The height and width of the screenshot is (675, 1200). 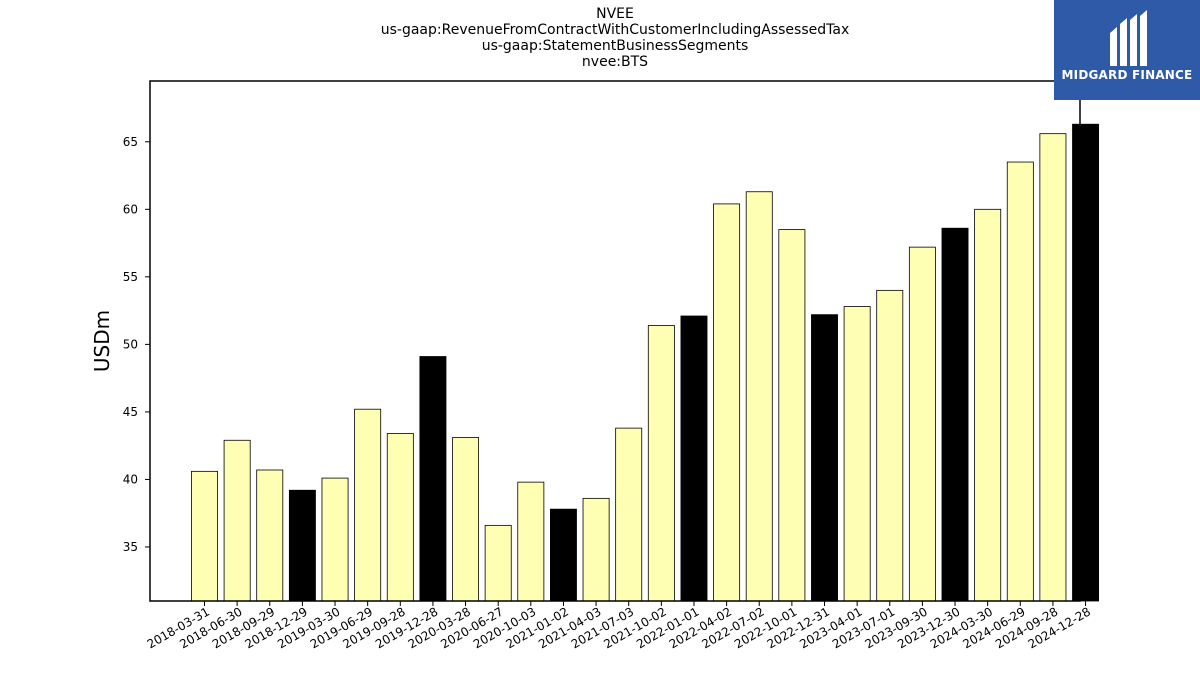 I want to click on logo-text: MIDGARD FINANCE, so click(x=1127, y=75).